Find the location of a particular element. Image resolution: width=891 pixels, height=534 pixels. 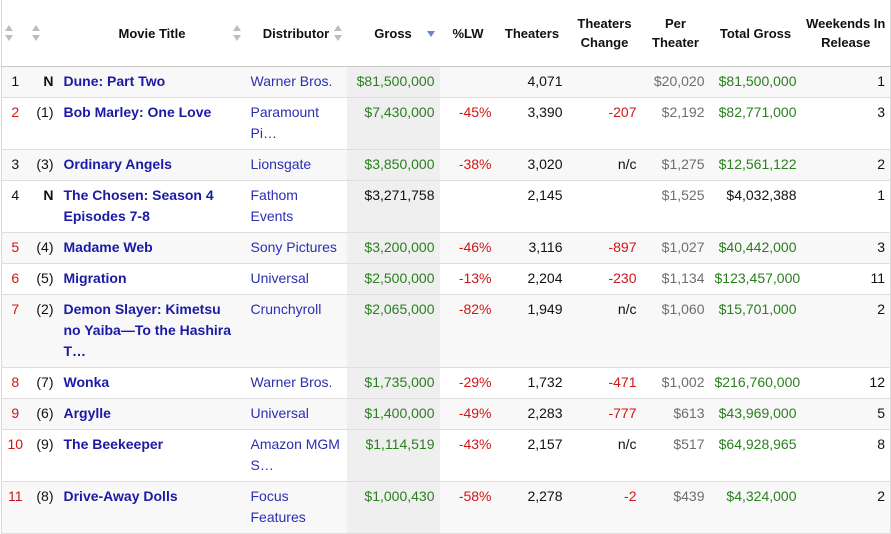

gross-header: Gross is located at coordinates (393, 33).